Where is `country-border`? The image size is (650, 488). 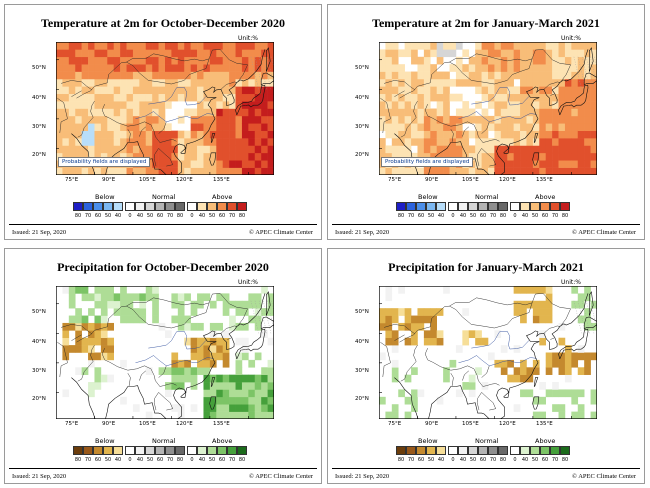 country-border is located at coordinates (485, 74).